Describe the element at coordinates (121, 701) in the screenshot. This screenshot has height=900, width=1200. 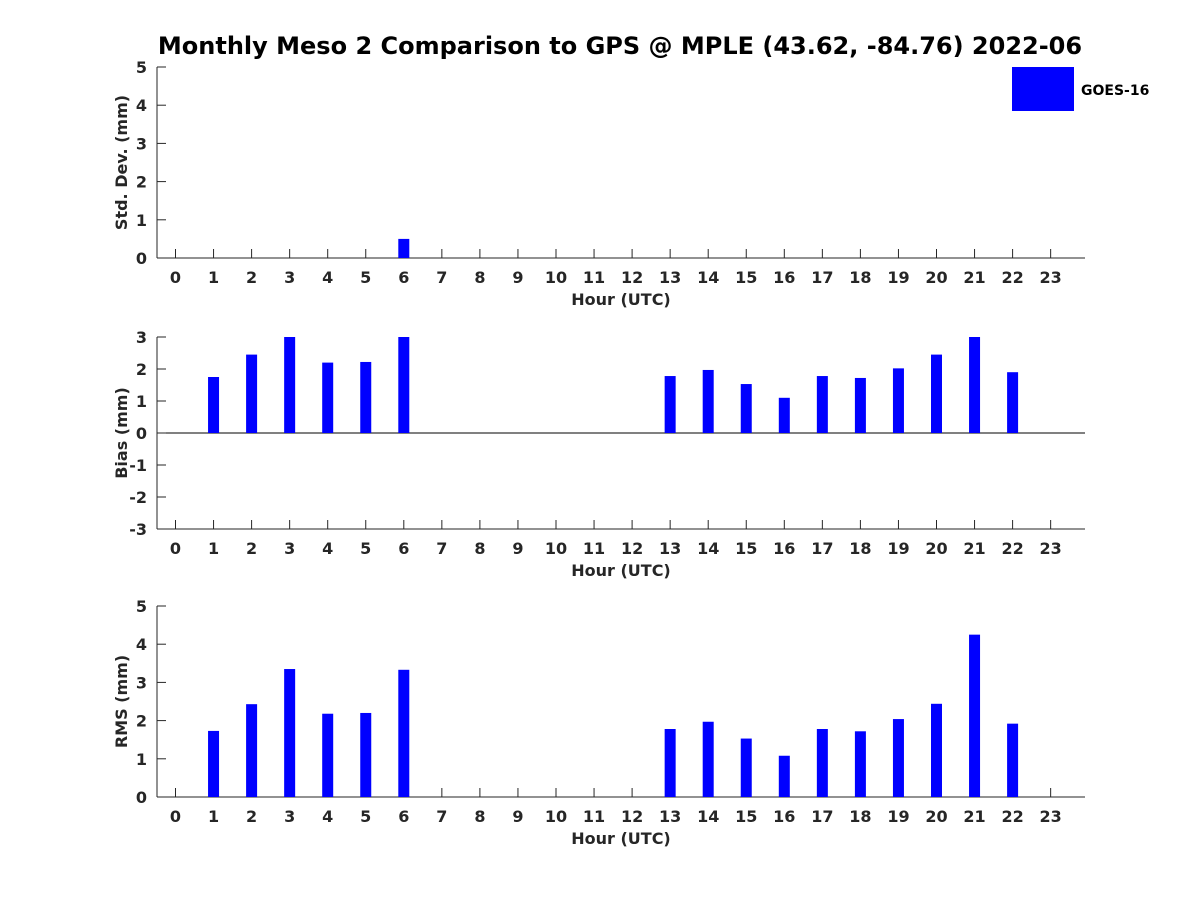
I see `y-axis-label: RMS (mm)` at that location.